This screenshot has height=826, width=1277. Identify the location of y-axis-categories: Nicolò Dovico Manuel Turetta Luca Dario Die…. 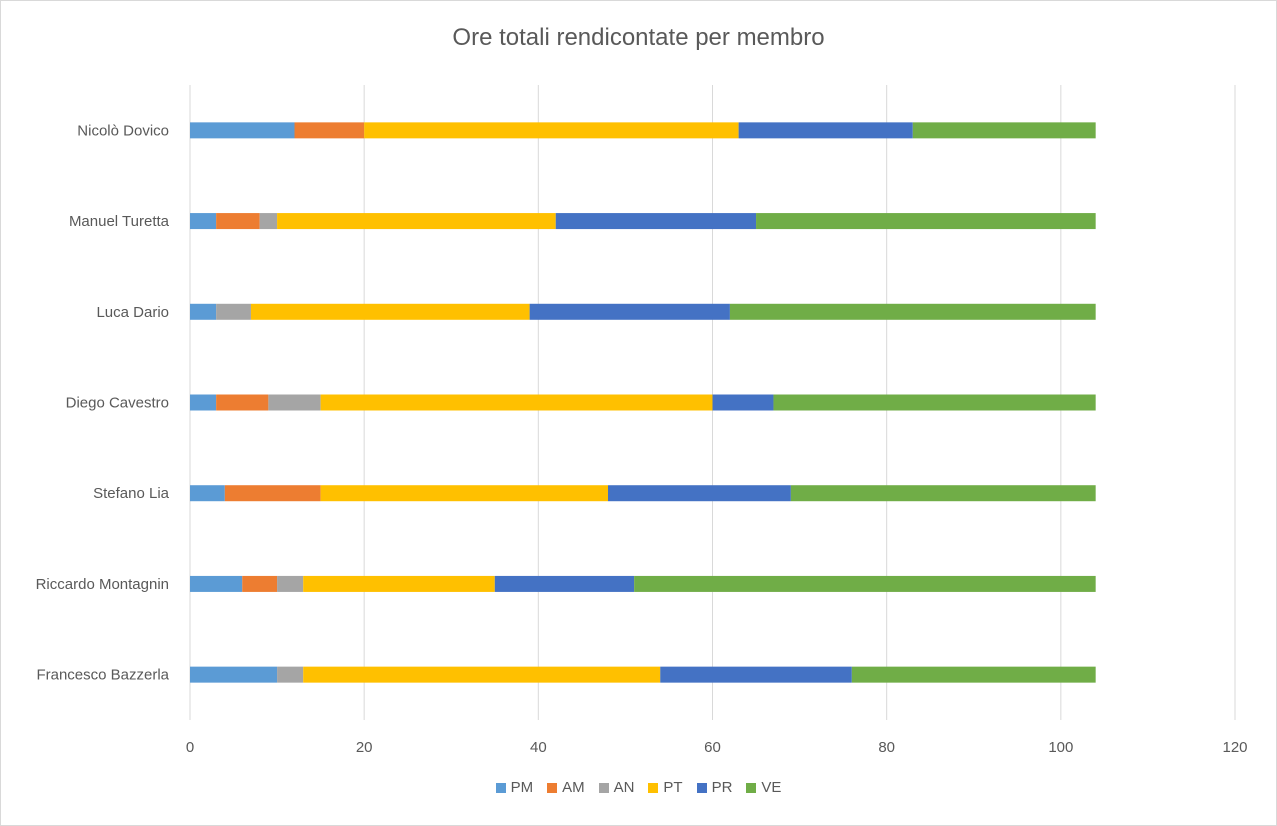
(103, 402).